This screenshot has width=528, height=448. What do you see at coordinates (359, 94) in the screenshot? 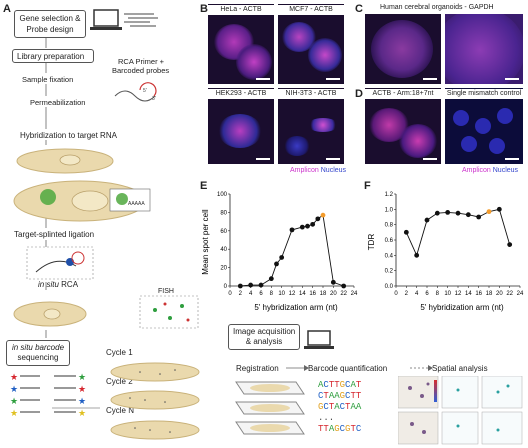
I see `panel-d-letter: D` at bounding box center [359, 94].